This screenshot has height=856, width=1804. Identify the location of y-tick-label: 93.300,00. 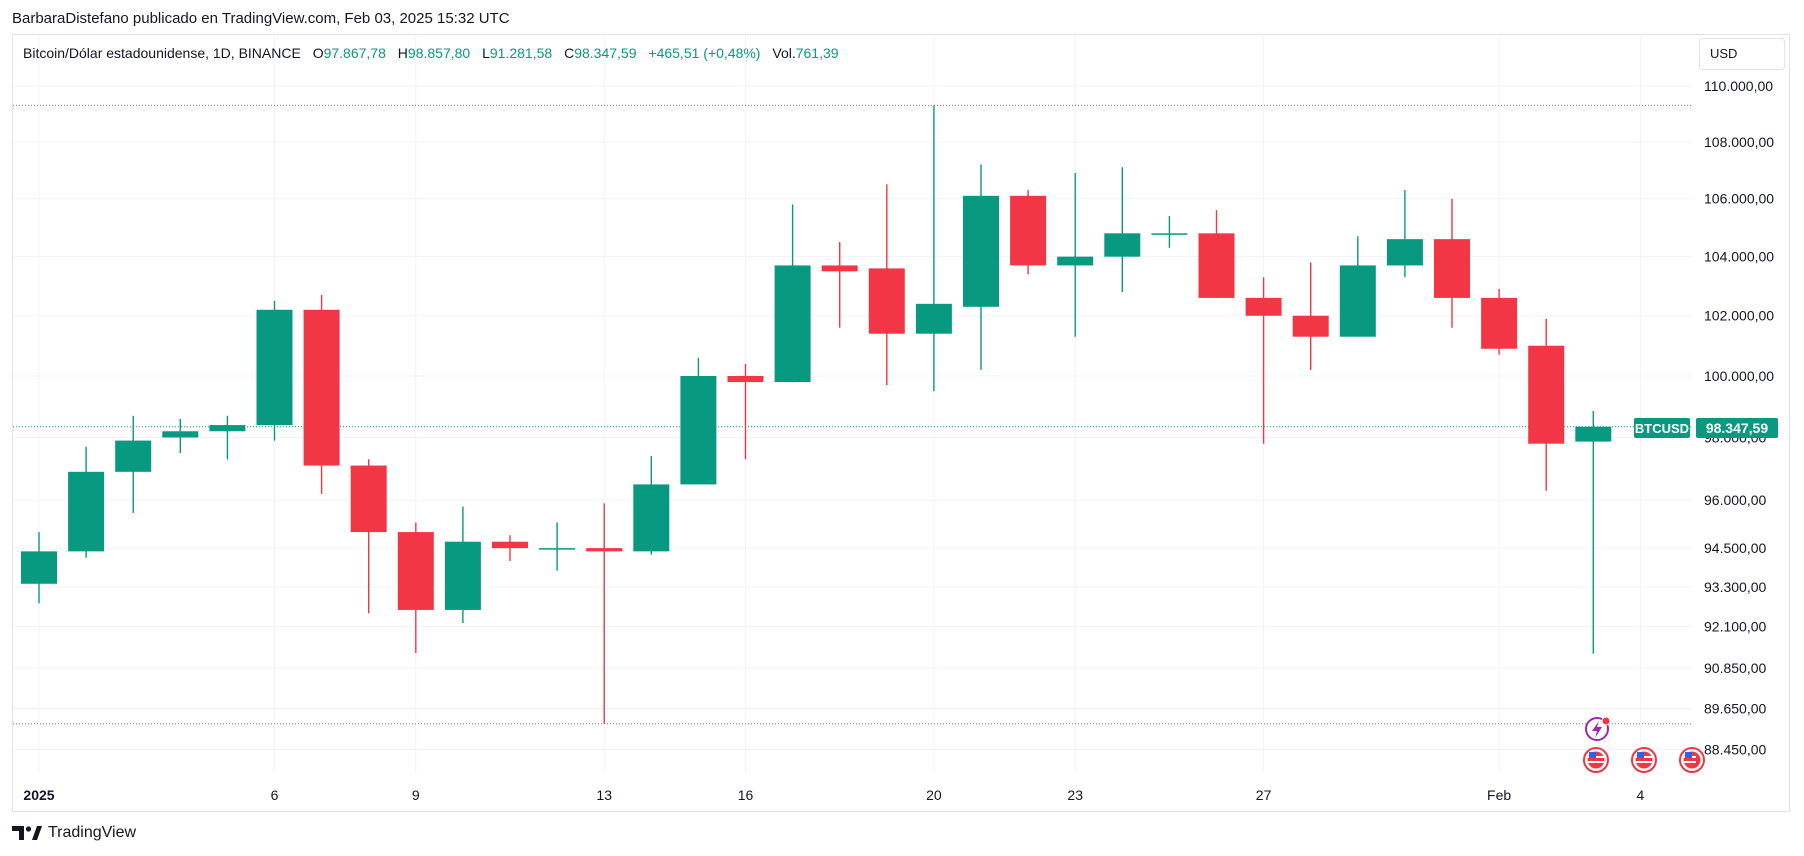
(1735, 587).